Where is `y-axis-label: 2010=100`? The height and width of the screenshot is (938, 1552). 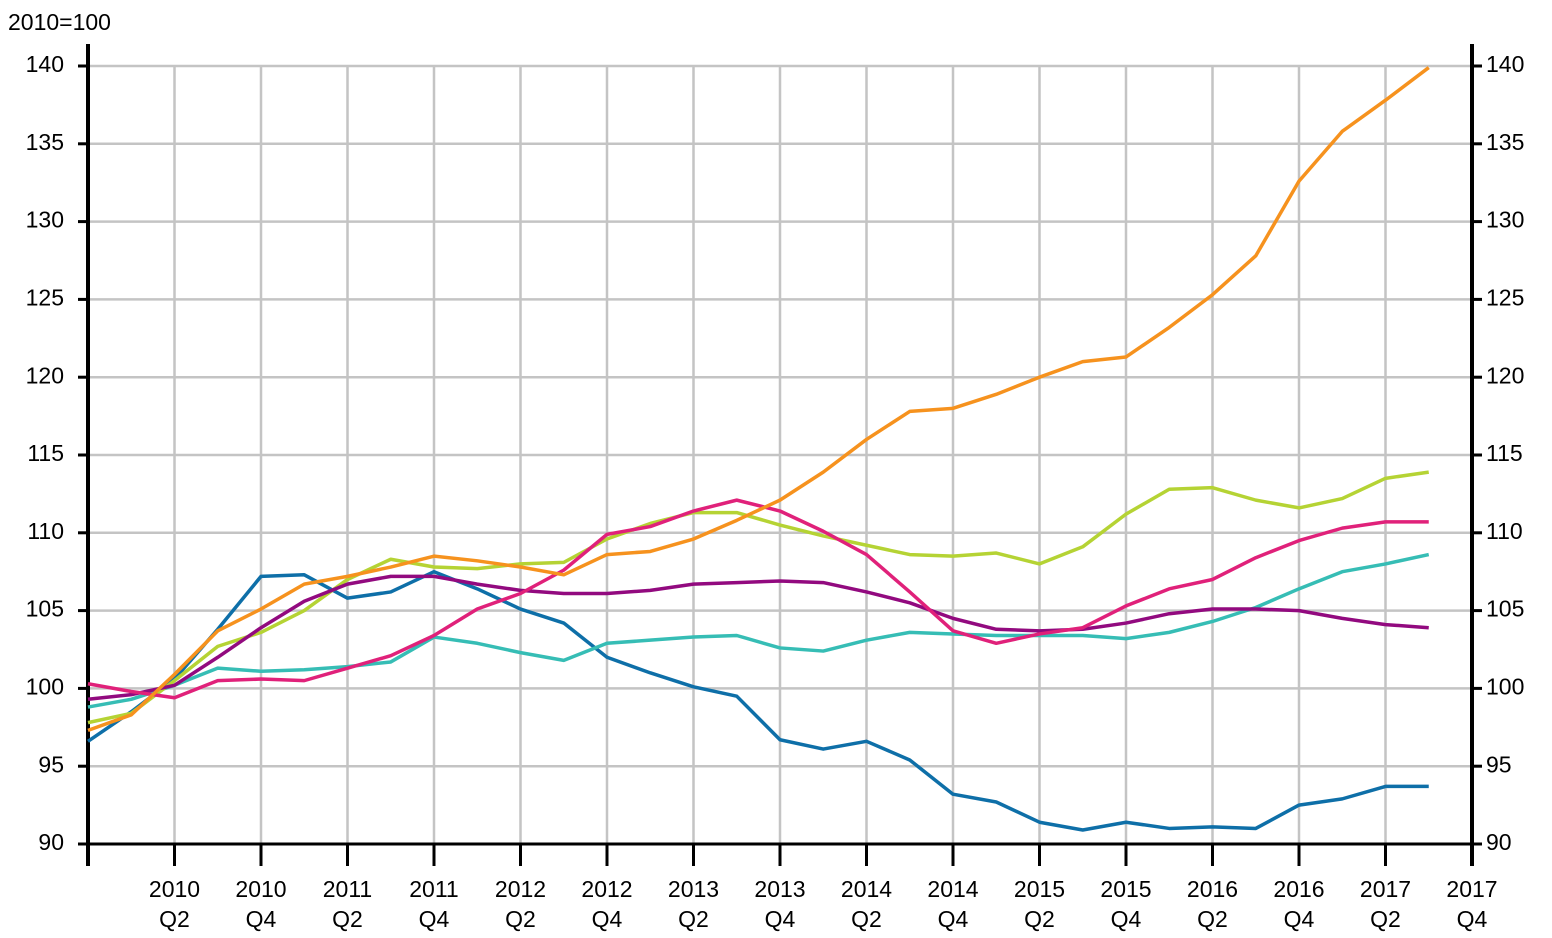
y-axis-label: 2010=100 is located at coordinates (59, 22).